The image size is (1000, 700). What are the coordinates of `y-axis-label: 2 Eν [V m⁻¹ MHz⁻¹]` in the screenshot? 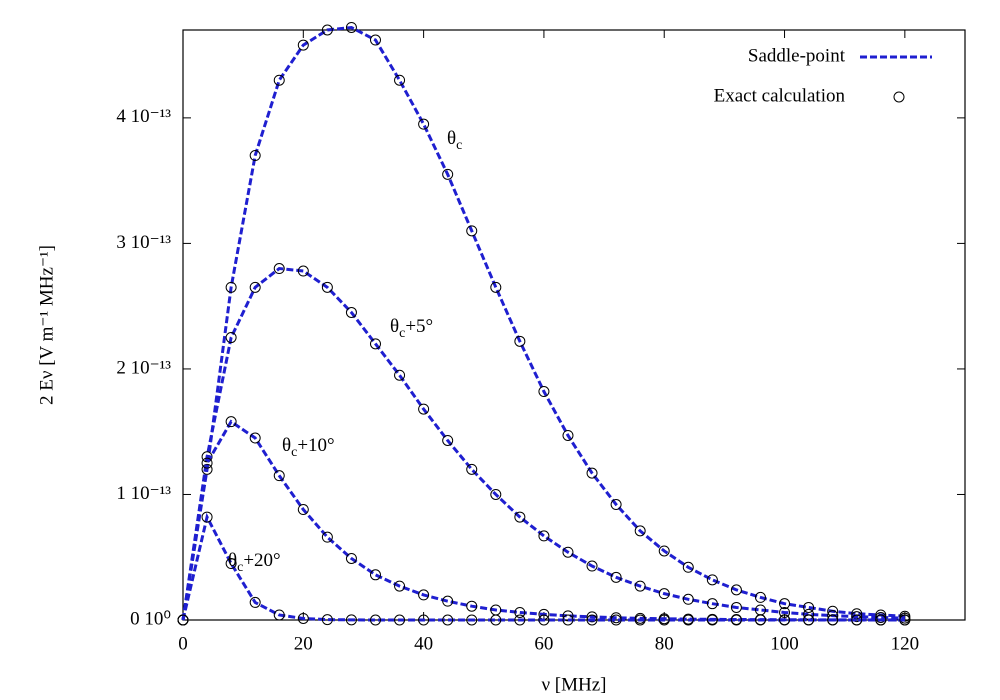 It's located at (46, 325).